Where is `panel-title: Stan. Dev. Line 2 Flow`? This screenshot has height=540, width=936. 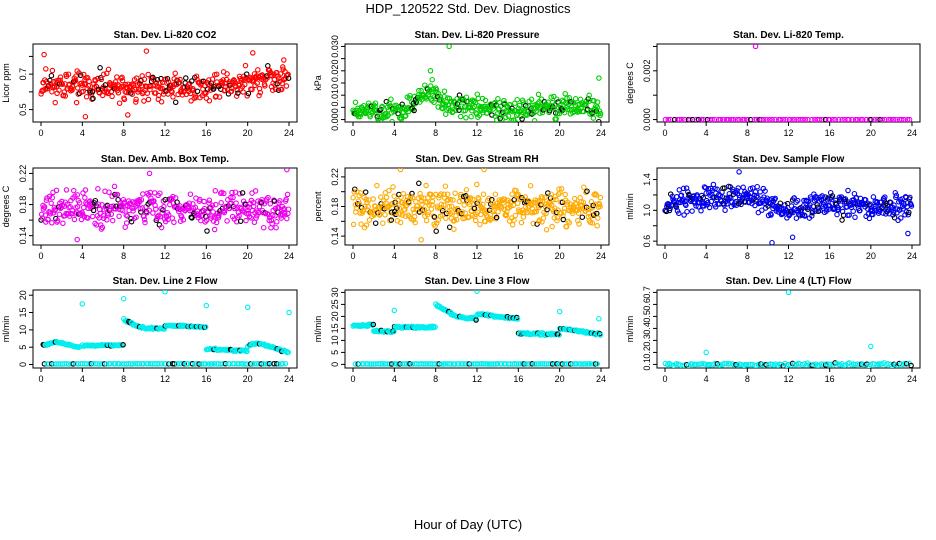
panel-title: Stan. Dev. Line 2 Flow is located at coordinates (165, 281).